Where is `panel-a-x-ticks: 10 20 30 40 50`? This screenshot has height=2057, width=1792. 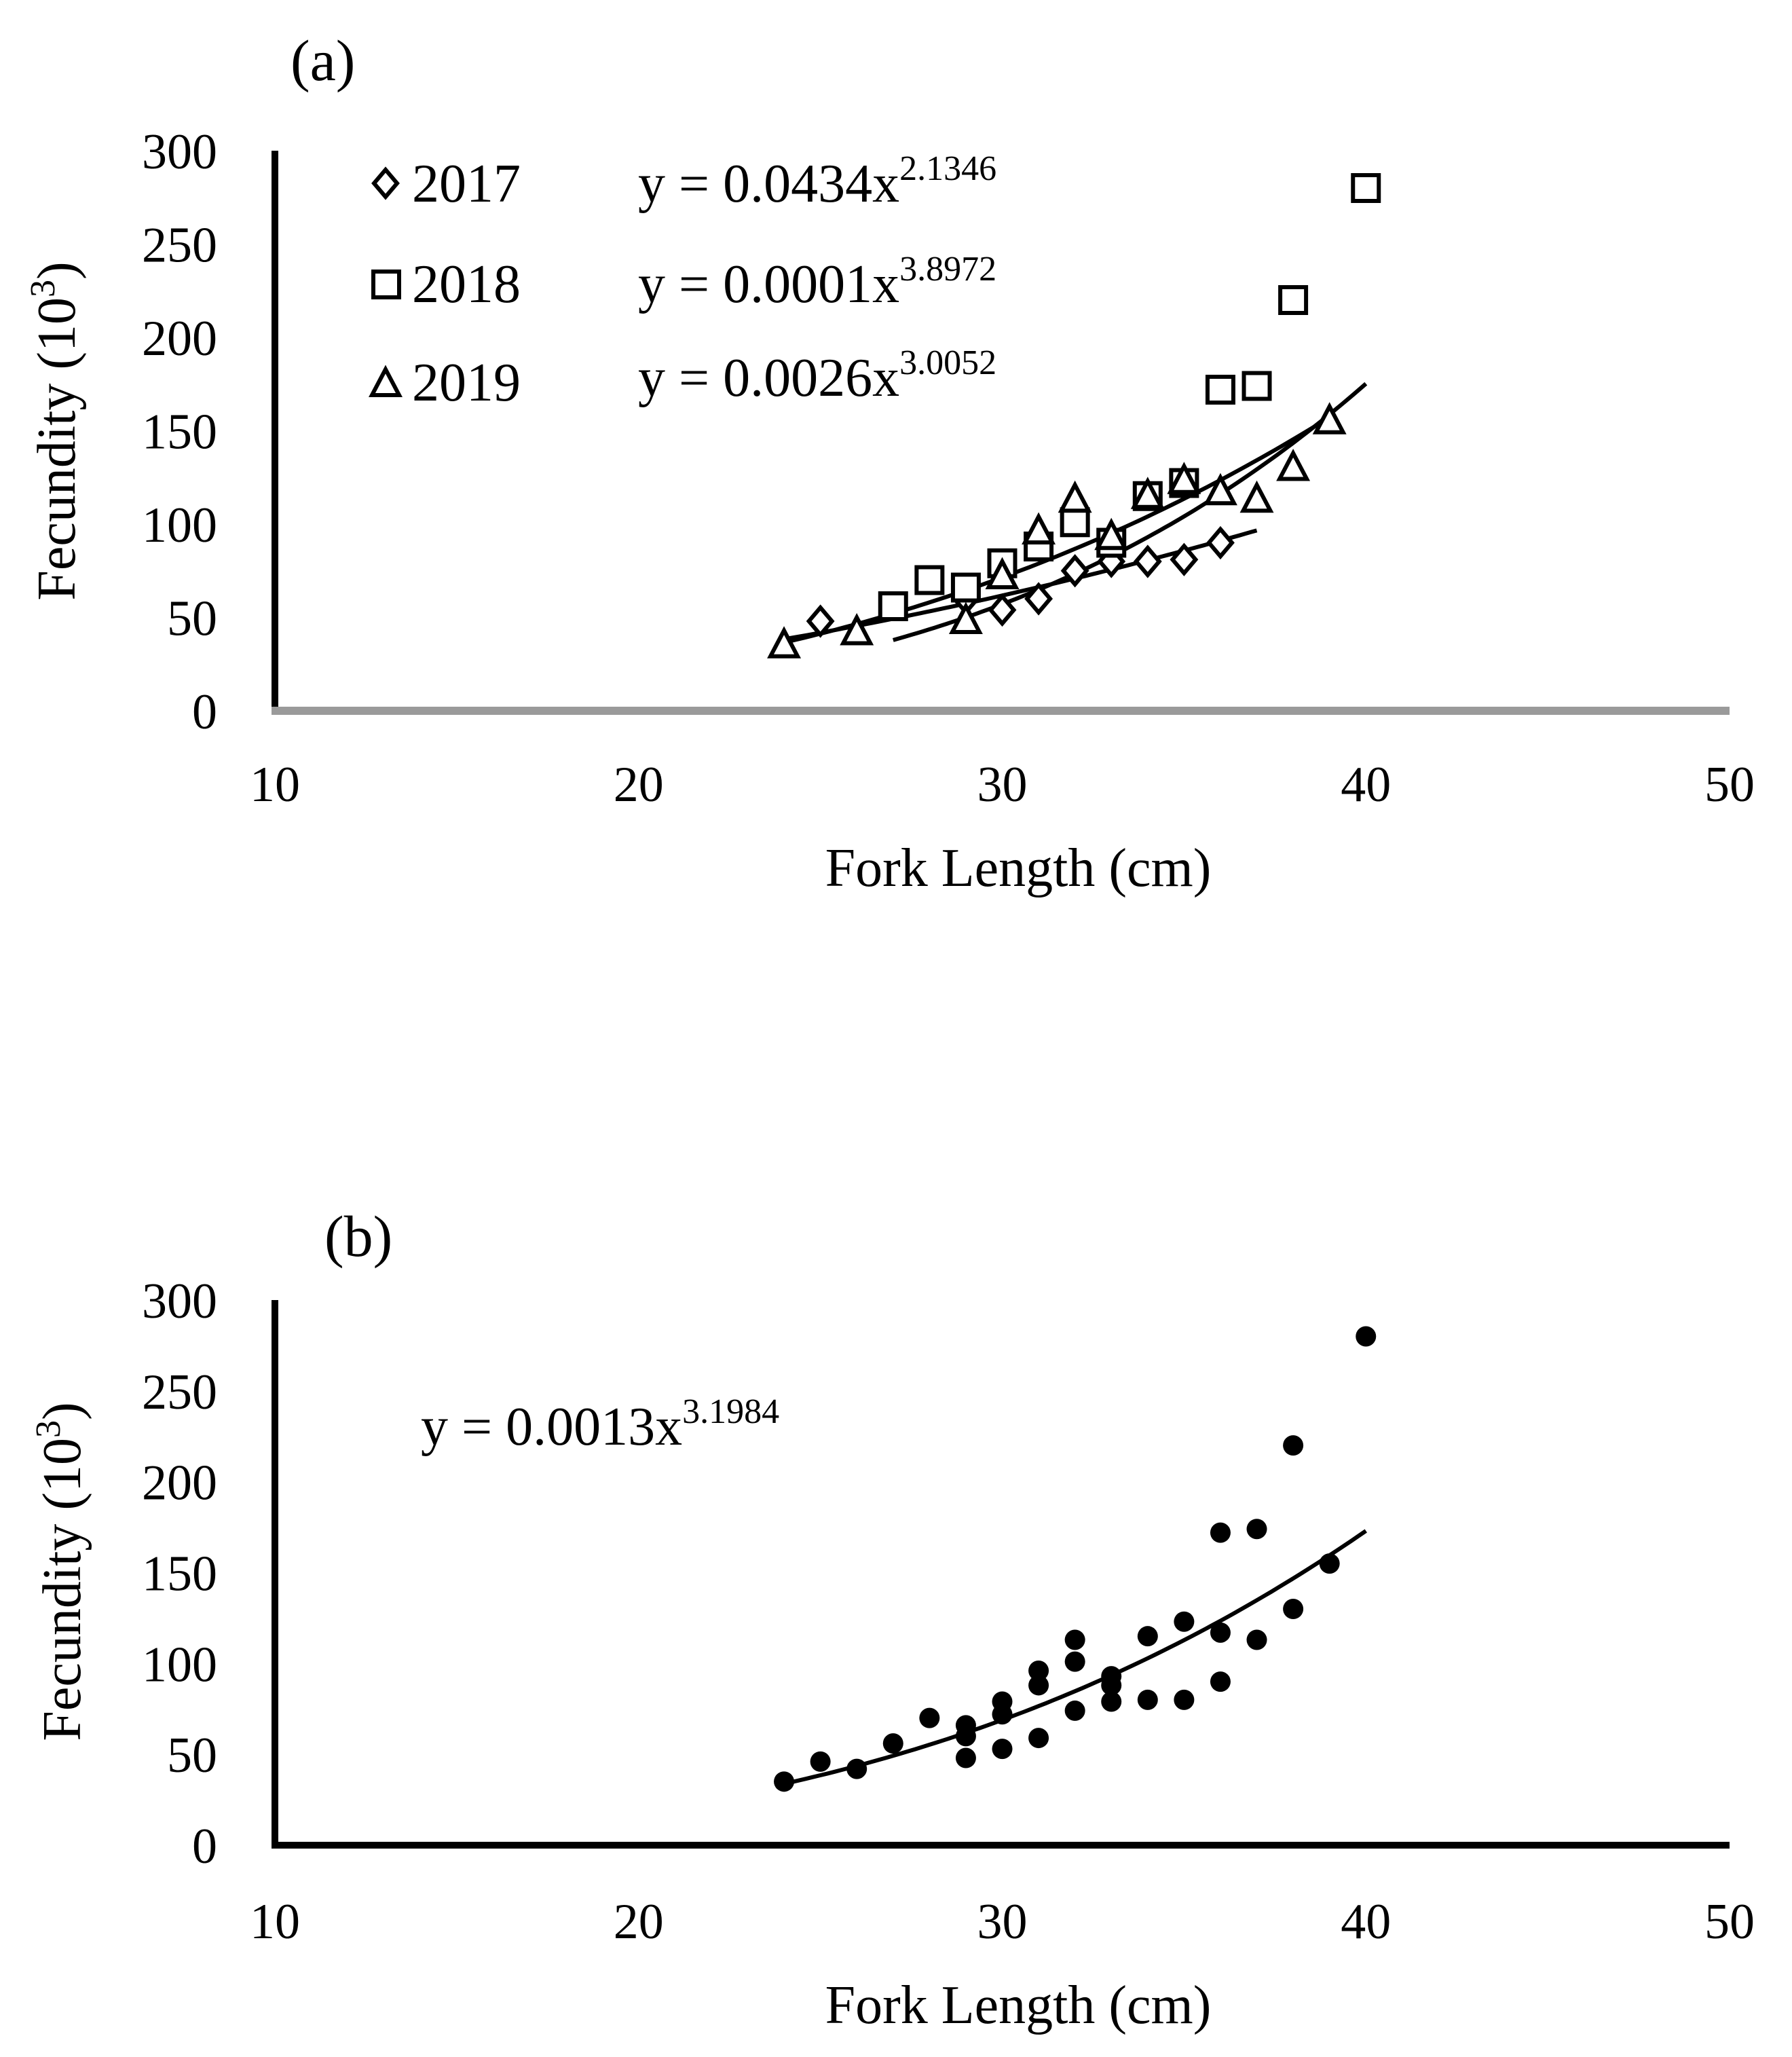
panel-a-x-ticks: 10 20 30 40 50 is located at coordinates (1003, 785).